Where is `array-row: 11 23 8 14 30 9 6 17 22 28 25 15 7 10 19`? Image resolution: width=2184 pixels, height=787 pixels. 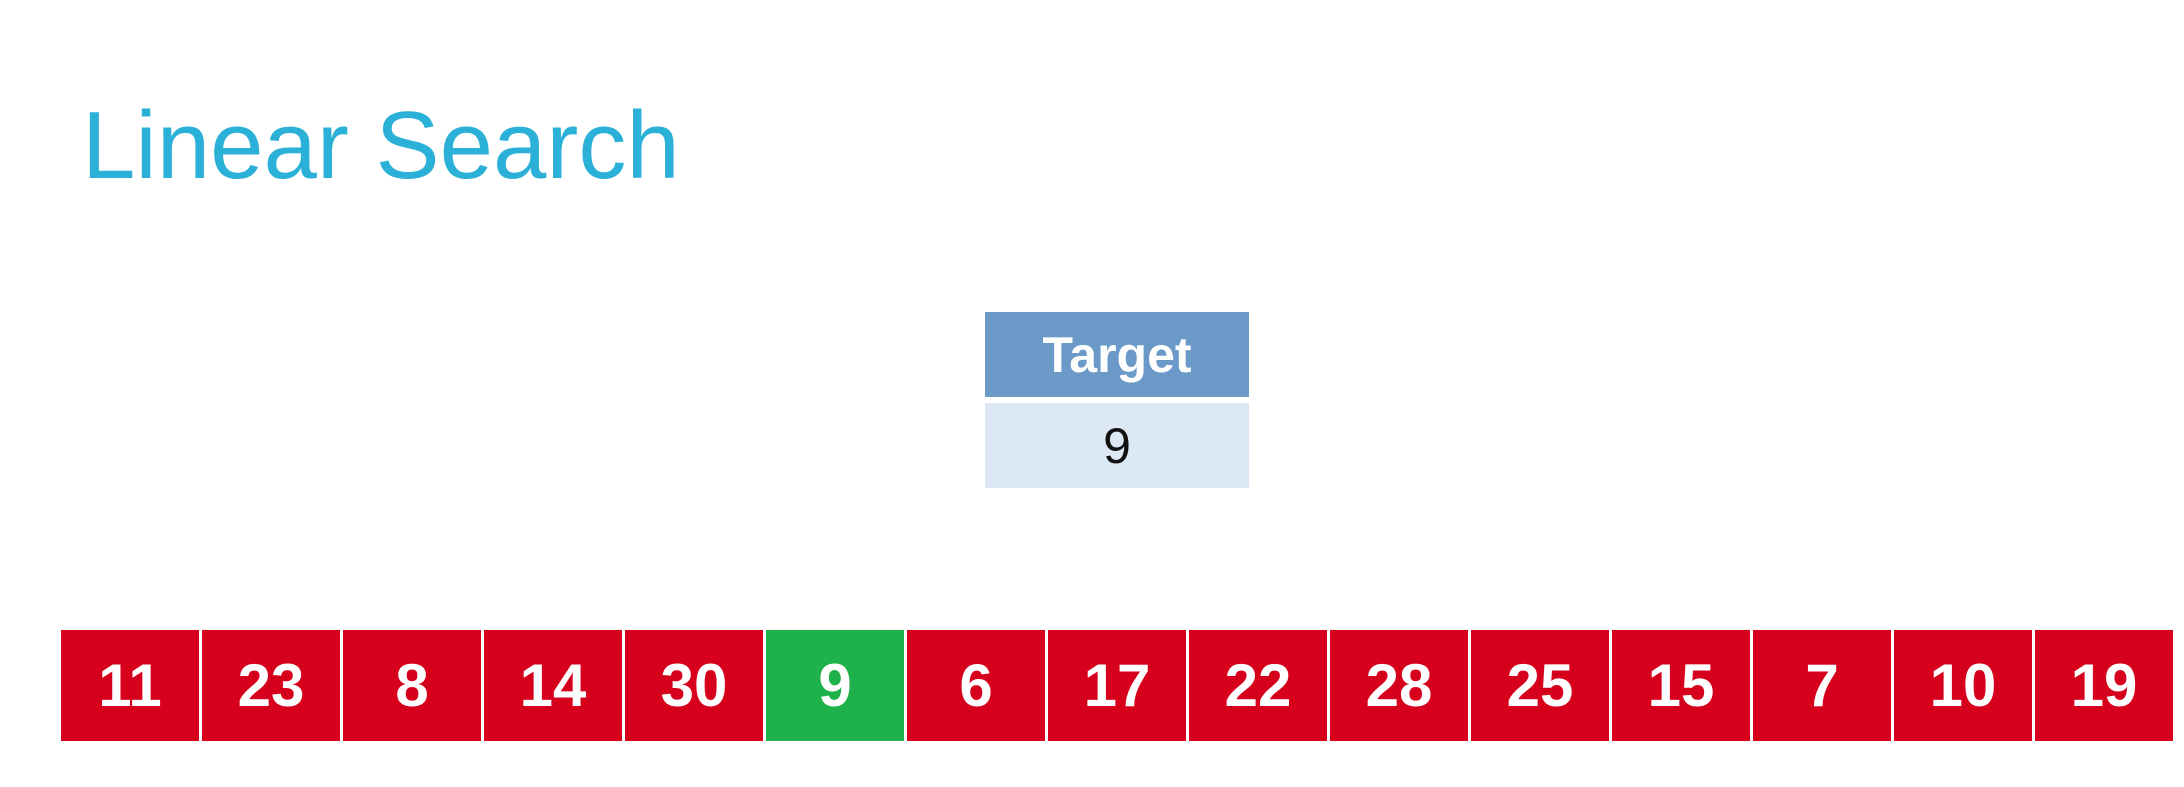
array-row: 11 23 8 14 30 9 6 17 22 28 25 15 7 10 19 is located at coordinates (1117, 685).